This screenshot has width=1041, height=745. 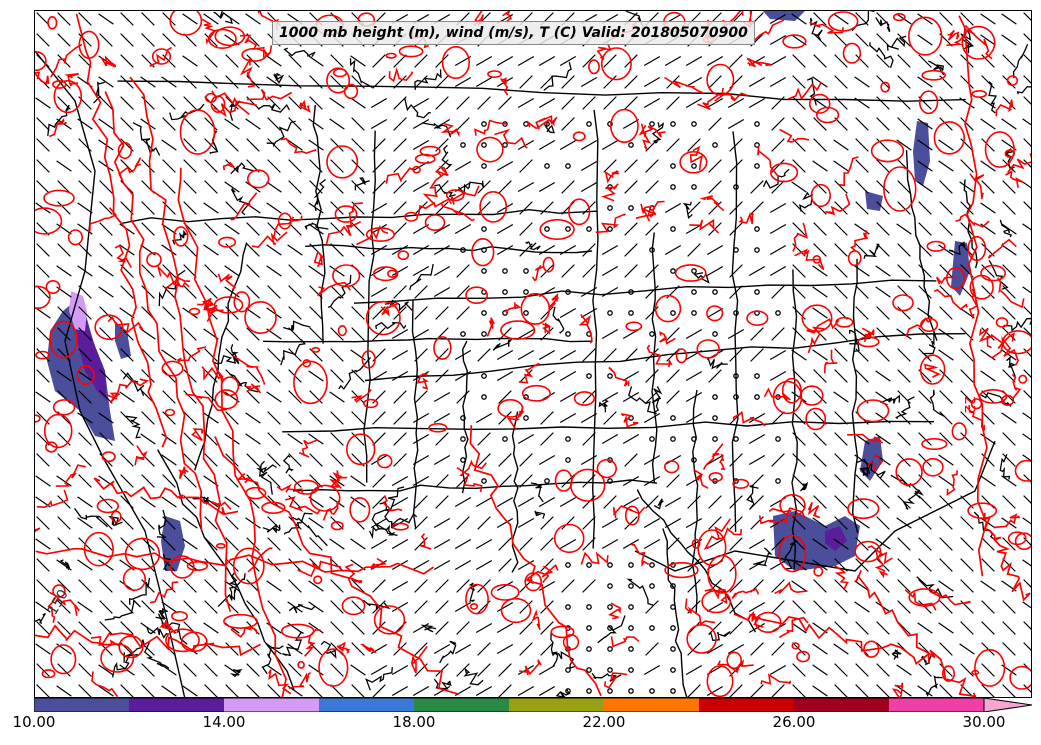 What do you see at coordinates (984, 722) in the screenshot?
I see `colorbar-tick-label: 30.00` at bounding box center [984, 722].